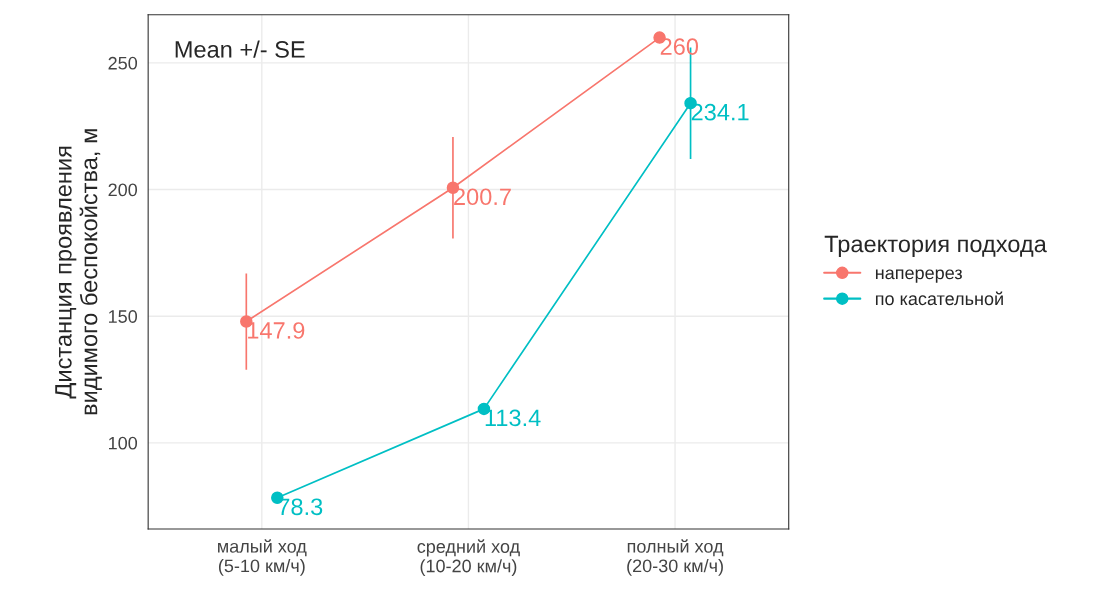  I want to click on data-label: 234.1, so click(720, 112).